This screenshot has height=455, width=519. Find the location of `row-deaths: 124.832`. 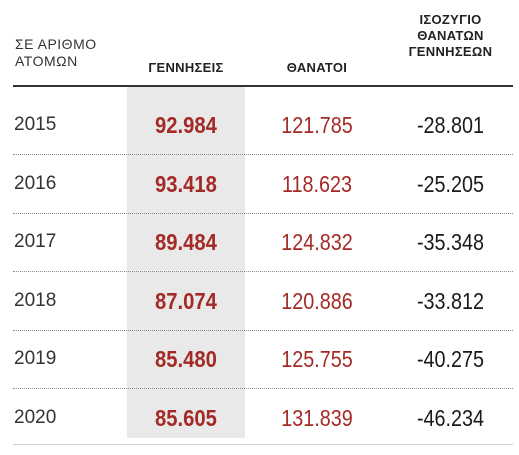

row-deaths: 124.832 is located at coordinates (317, 242).